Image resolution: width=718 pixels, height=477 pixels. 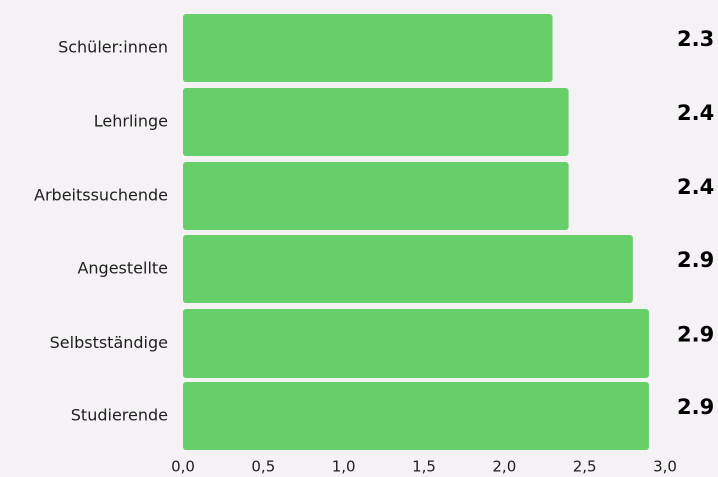 What do you see at coordinates (665, 467) in the screenshot?
I see `x-tick-label: 3,0` at bounding box center [665, 467].